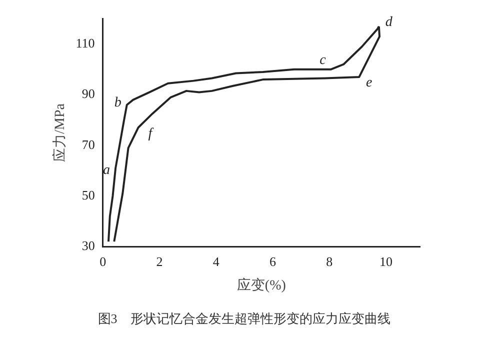 The width and height of the screenshot is (488, 344). What do you see at coordinates (389, 22) in the screenshot?
I see `annotation: d` at bounding box center [389, 22].